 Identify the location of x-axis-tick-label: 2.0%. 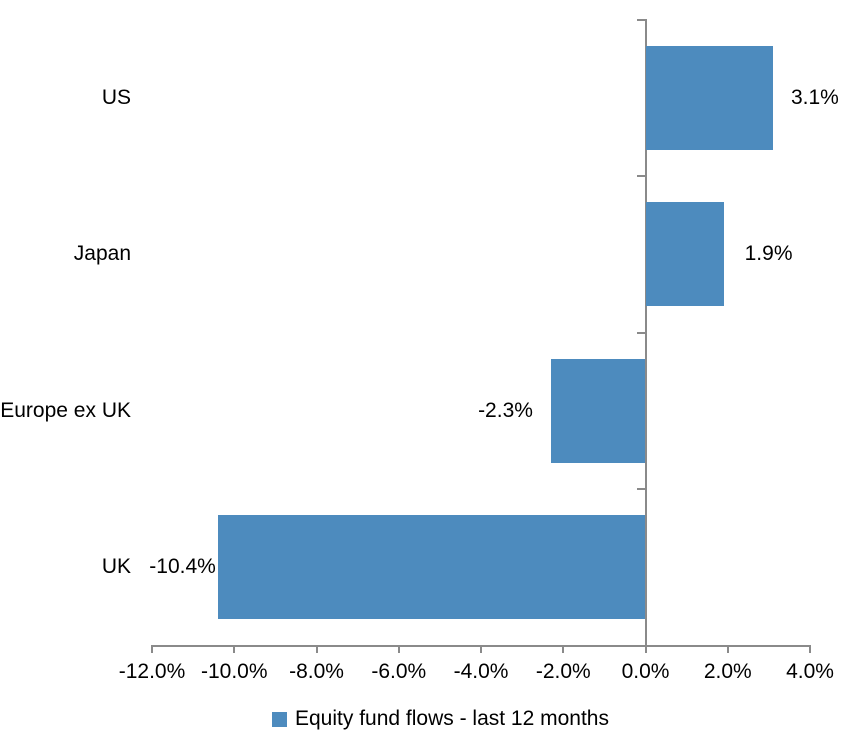
(727, 671).